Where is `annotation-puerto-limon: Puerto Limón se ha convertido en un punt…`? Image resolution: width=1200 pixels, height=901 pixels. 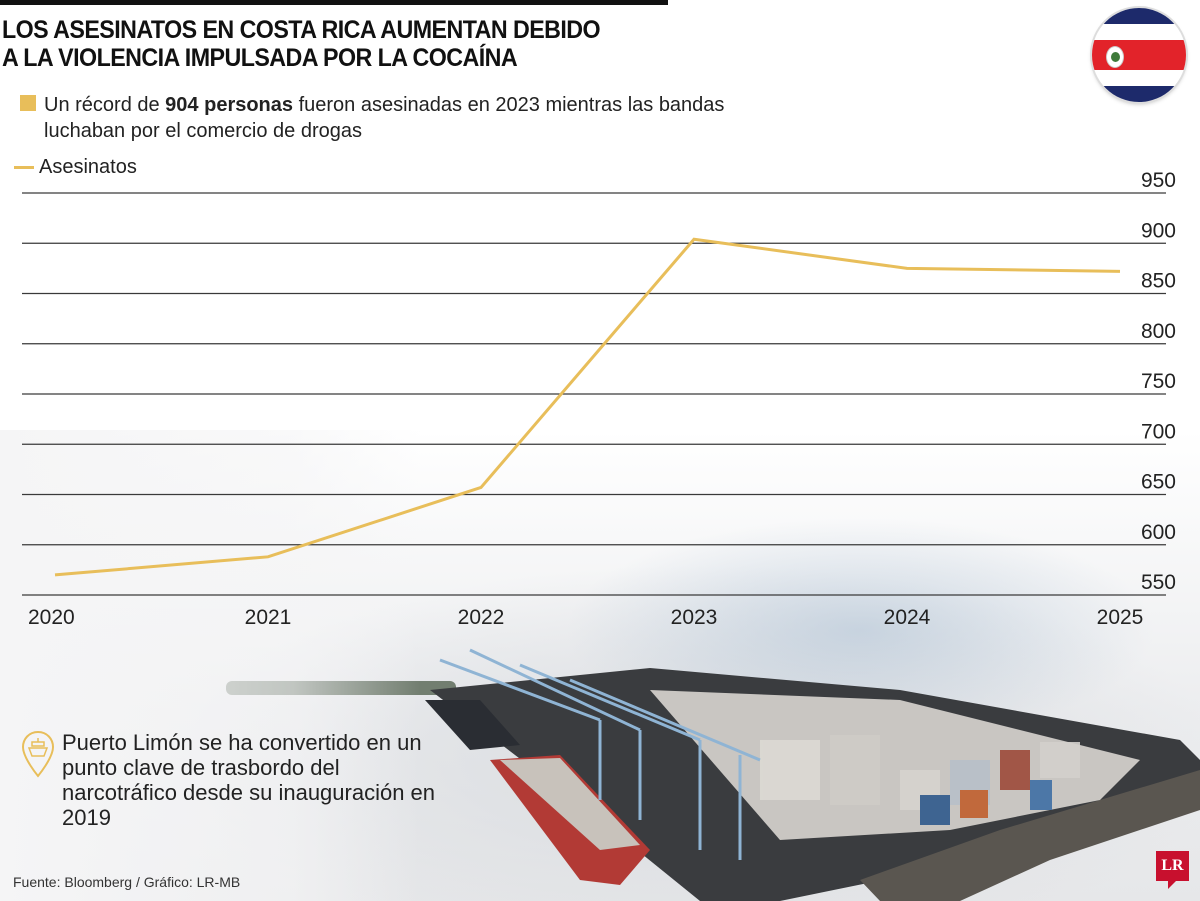
annotation-puerto-limon: Puerto Limón se ha convertido en un punt… is located at coordinates (230, 780).